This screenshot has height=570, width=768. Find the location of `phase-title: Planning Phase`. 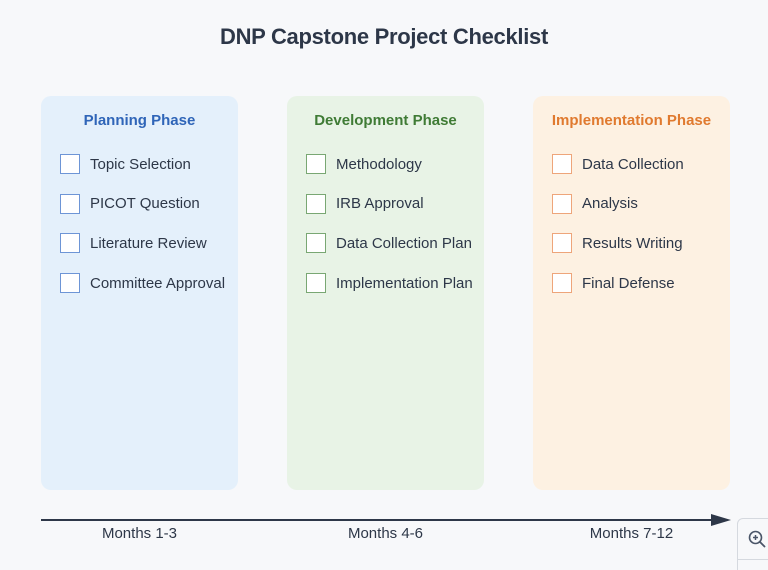

phase-title: Planning Phase is located at coordinates (139, 120).